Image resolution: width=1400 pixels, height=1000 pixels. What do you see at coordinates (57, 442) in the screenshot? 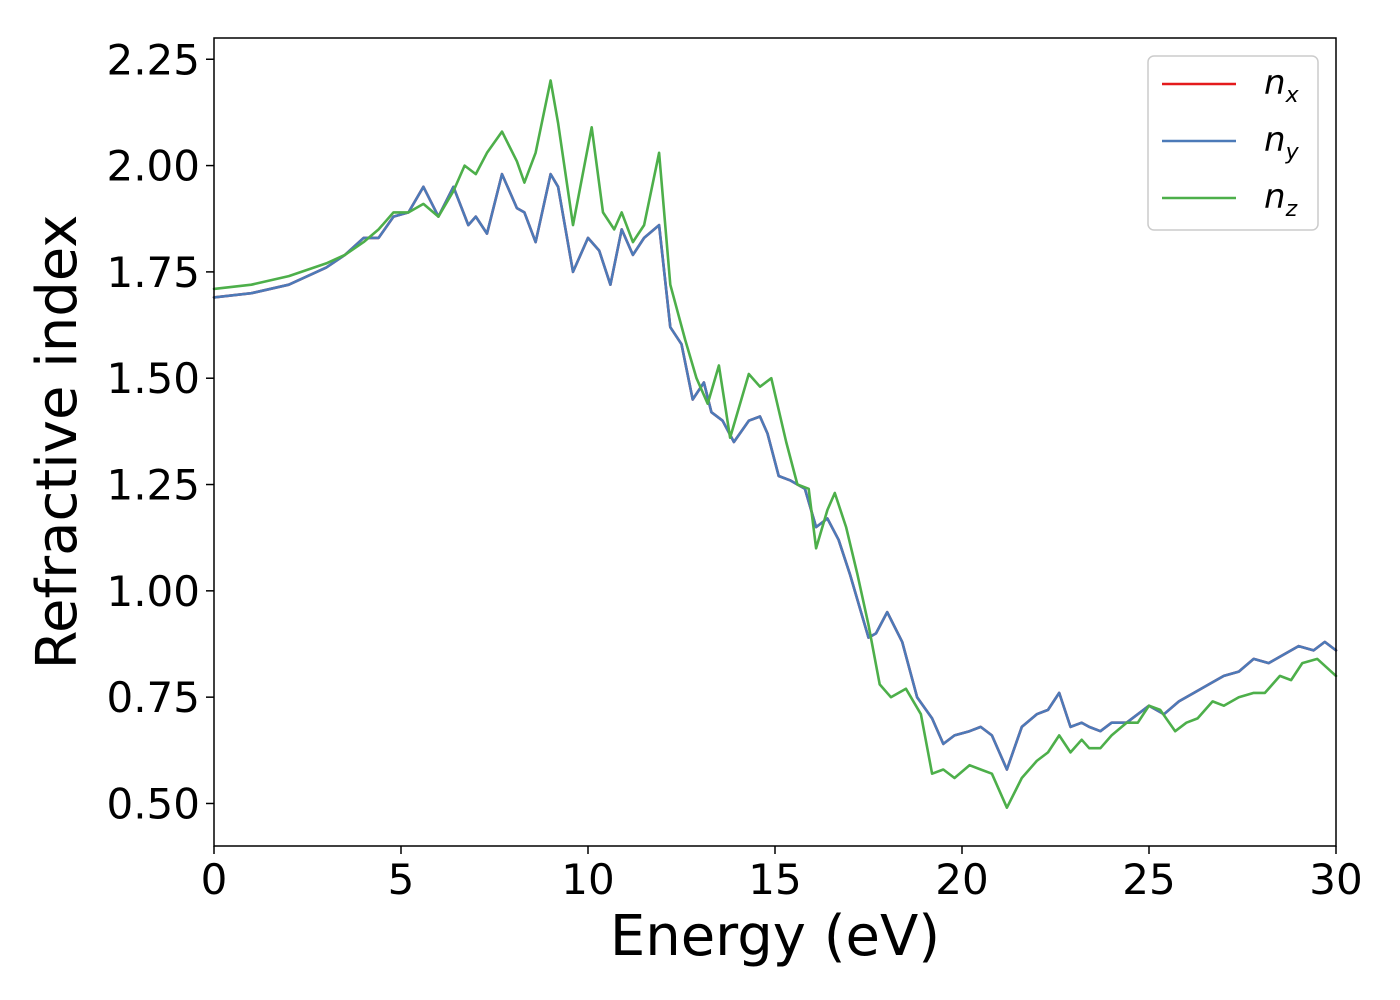
I see `y-axis-title: Refractive index` at bounding box center [57, 442].